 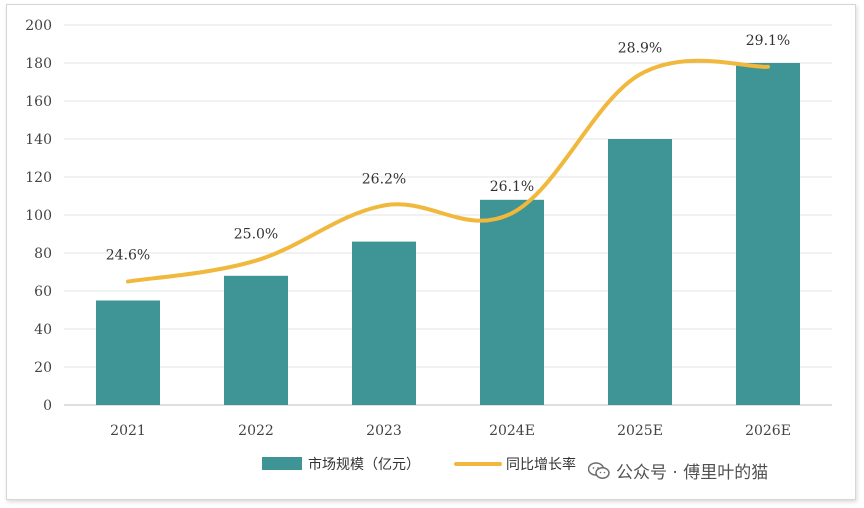 I want to click on data-label: 29.1%, so click(x=768, y=41).